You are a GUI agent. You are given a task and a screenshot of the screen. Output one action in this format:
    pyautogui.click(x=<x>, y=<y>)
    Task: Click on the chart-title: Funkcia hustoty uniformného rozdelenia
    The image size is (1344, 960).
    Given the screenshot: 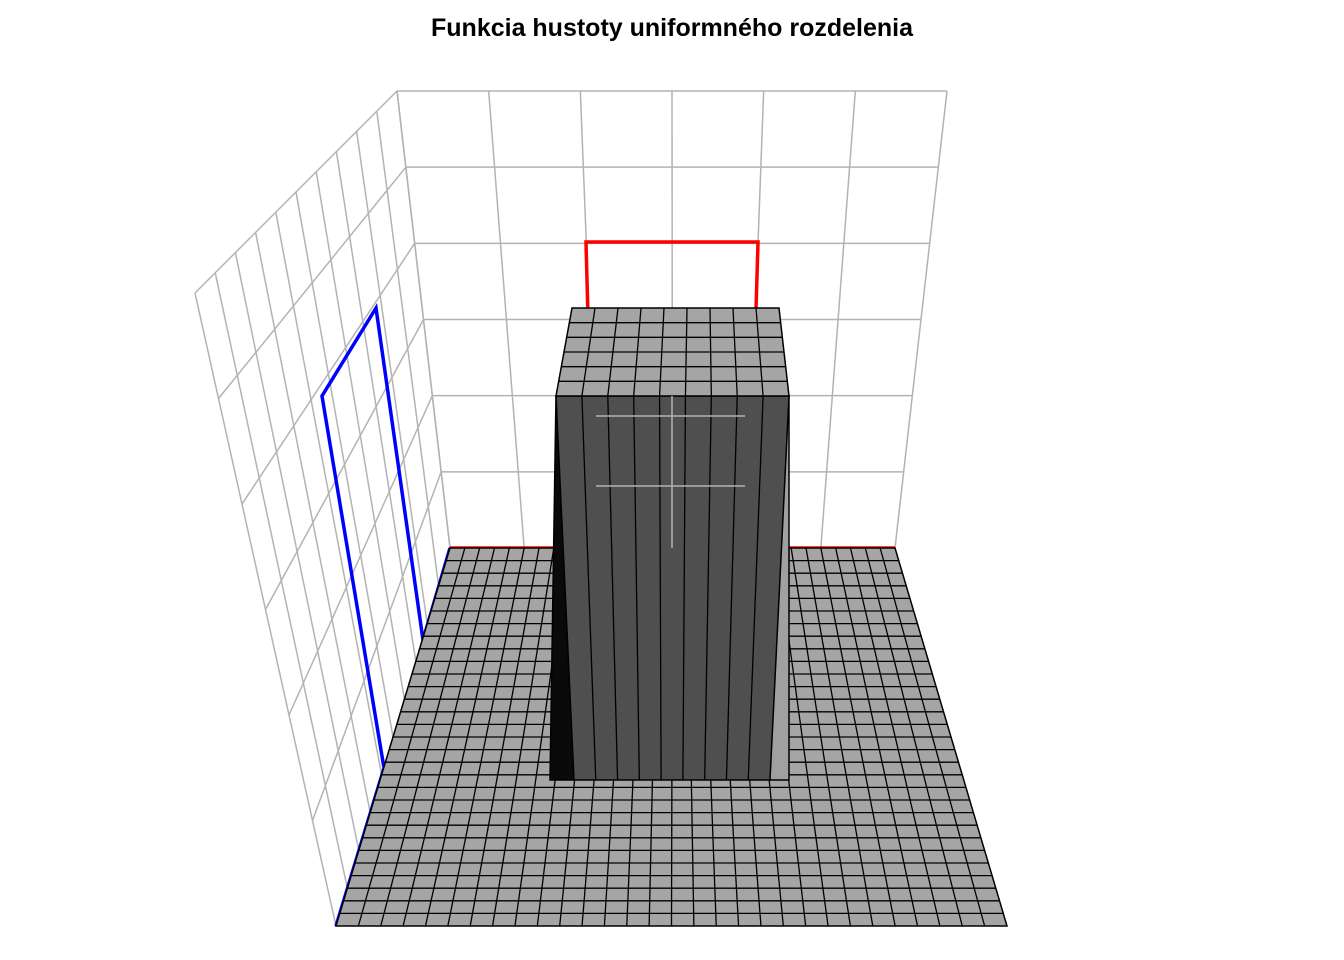 What is the action you would take?
    pyautogui.click(x=672, y=28)
    